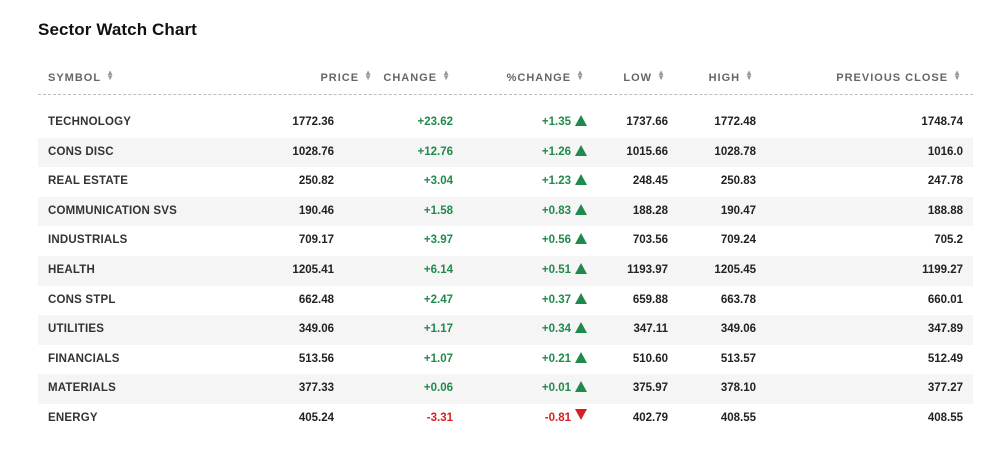 The width and height of the screenshot is (1000, 472). What do you see at coordinates (81, 77) in the screenshot?
I see `header-symbol: SYMBOL ▲ ▼` at bounding box center [81, 77].